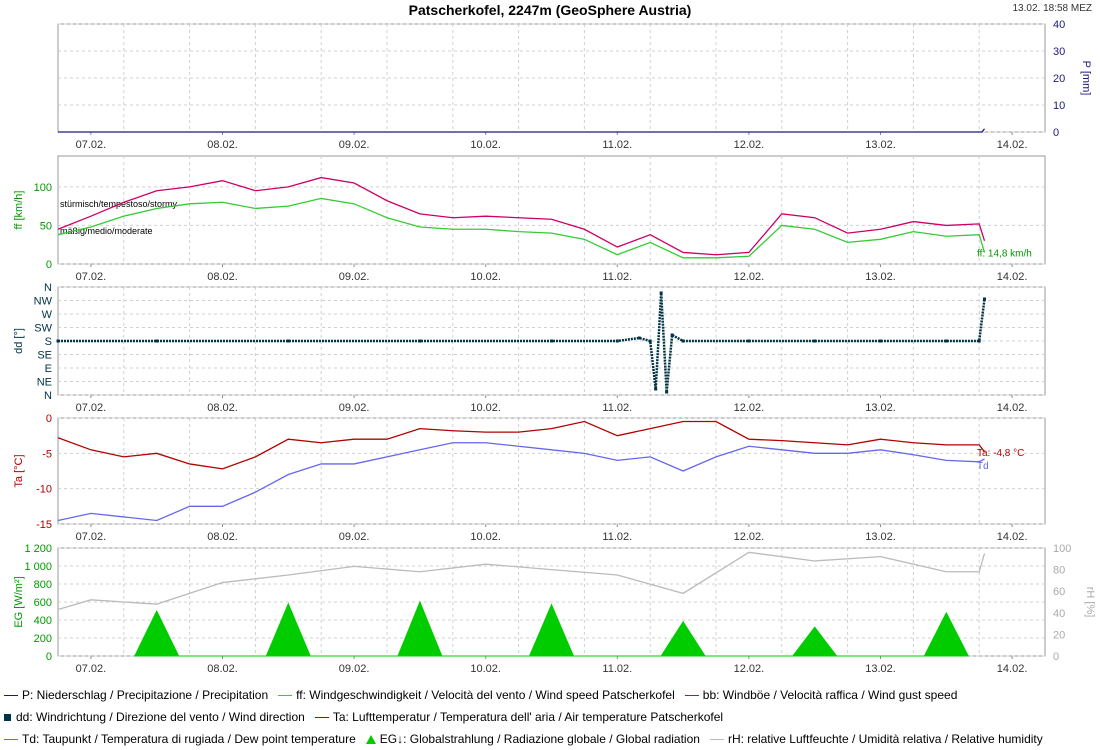  What do you see at coordinates (522, 130) in the screenshot?
I see `series-line-P` at bounding box center [522, 130].